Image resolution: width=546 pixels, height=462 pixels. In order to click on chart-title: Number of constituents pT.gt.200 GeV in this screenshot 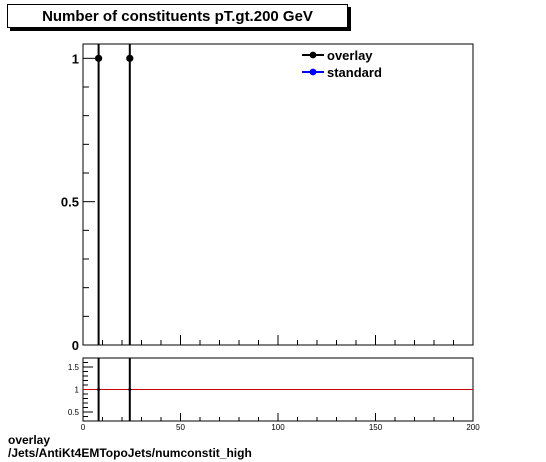, I will do `click(177, 16)`.